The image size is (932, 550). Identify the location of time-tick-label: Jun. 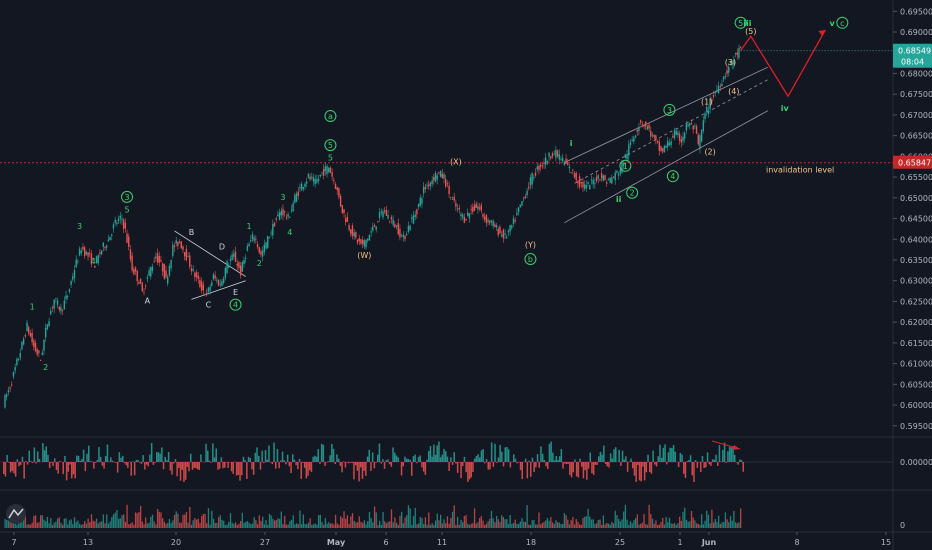
(709, 542).